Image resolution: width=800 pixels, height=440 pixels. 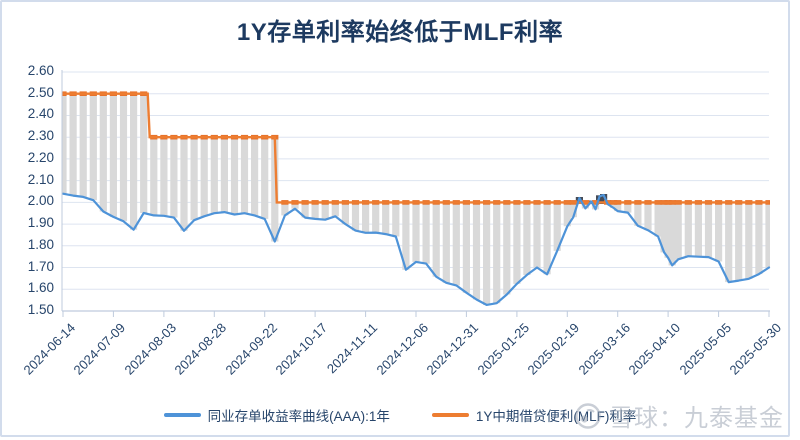 I want to click on y-axis-tick-label: 2.10, so click(x=40, y=179).